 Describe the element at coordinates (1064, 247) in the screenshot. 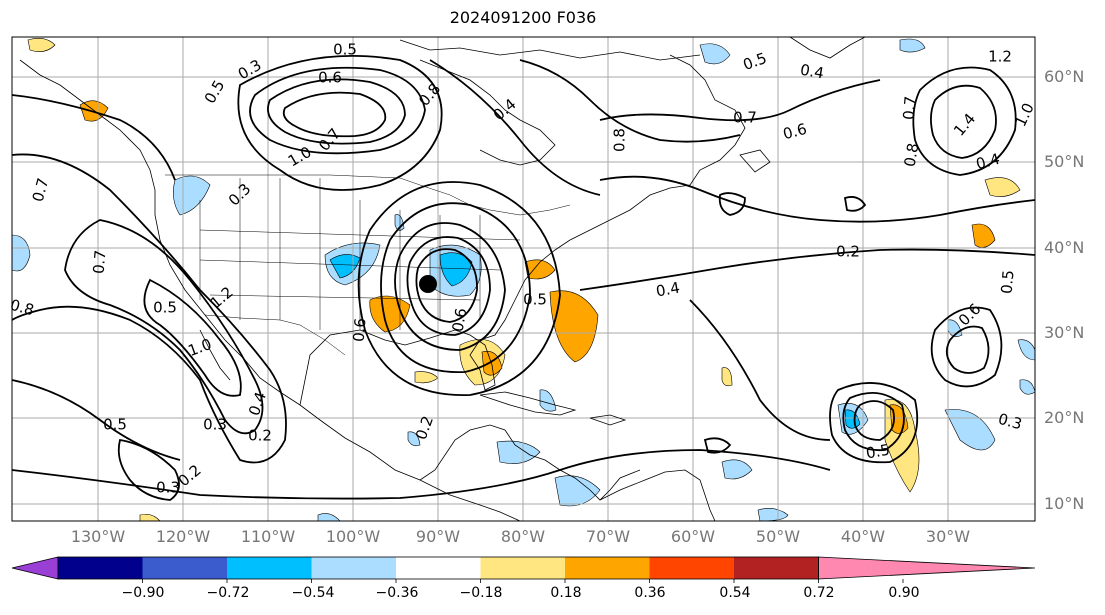

I see `lat-label: 40°N` at that location.